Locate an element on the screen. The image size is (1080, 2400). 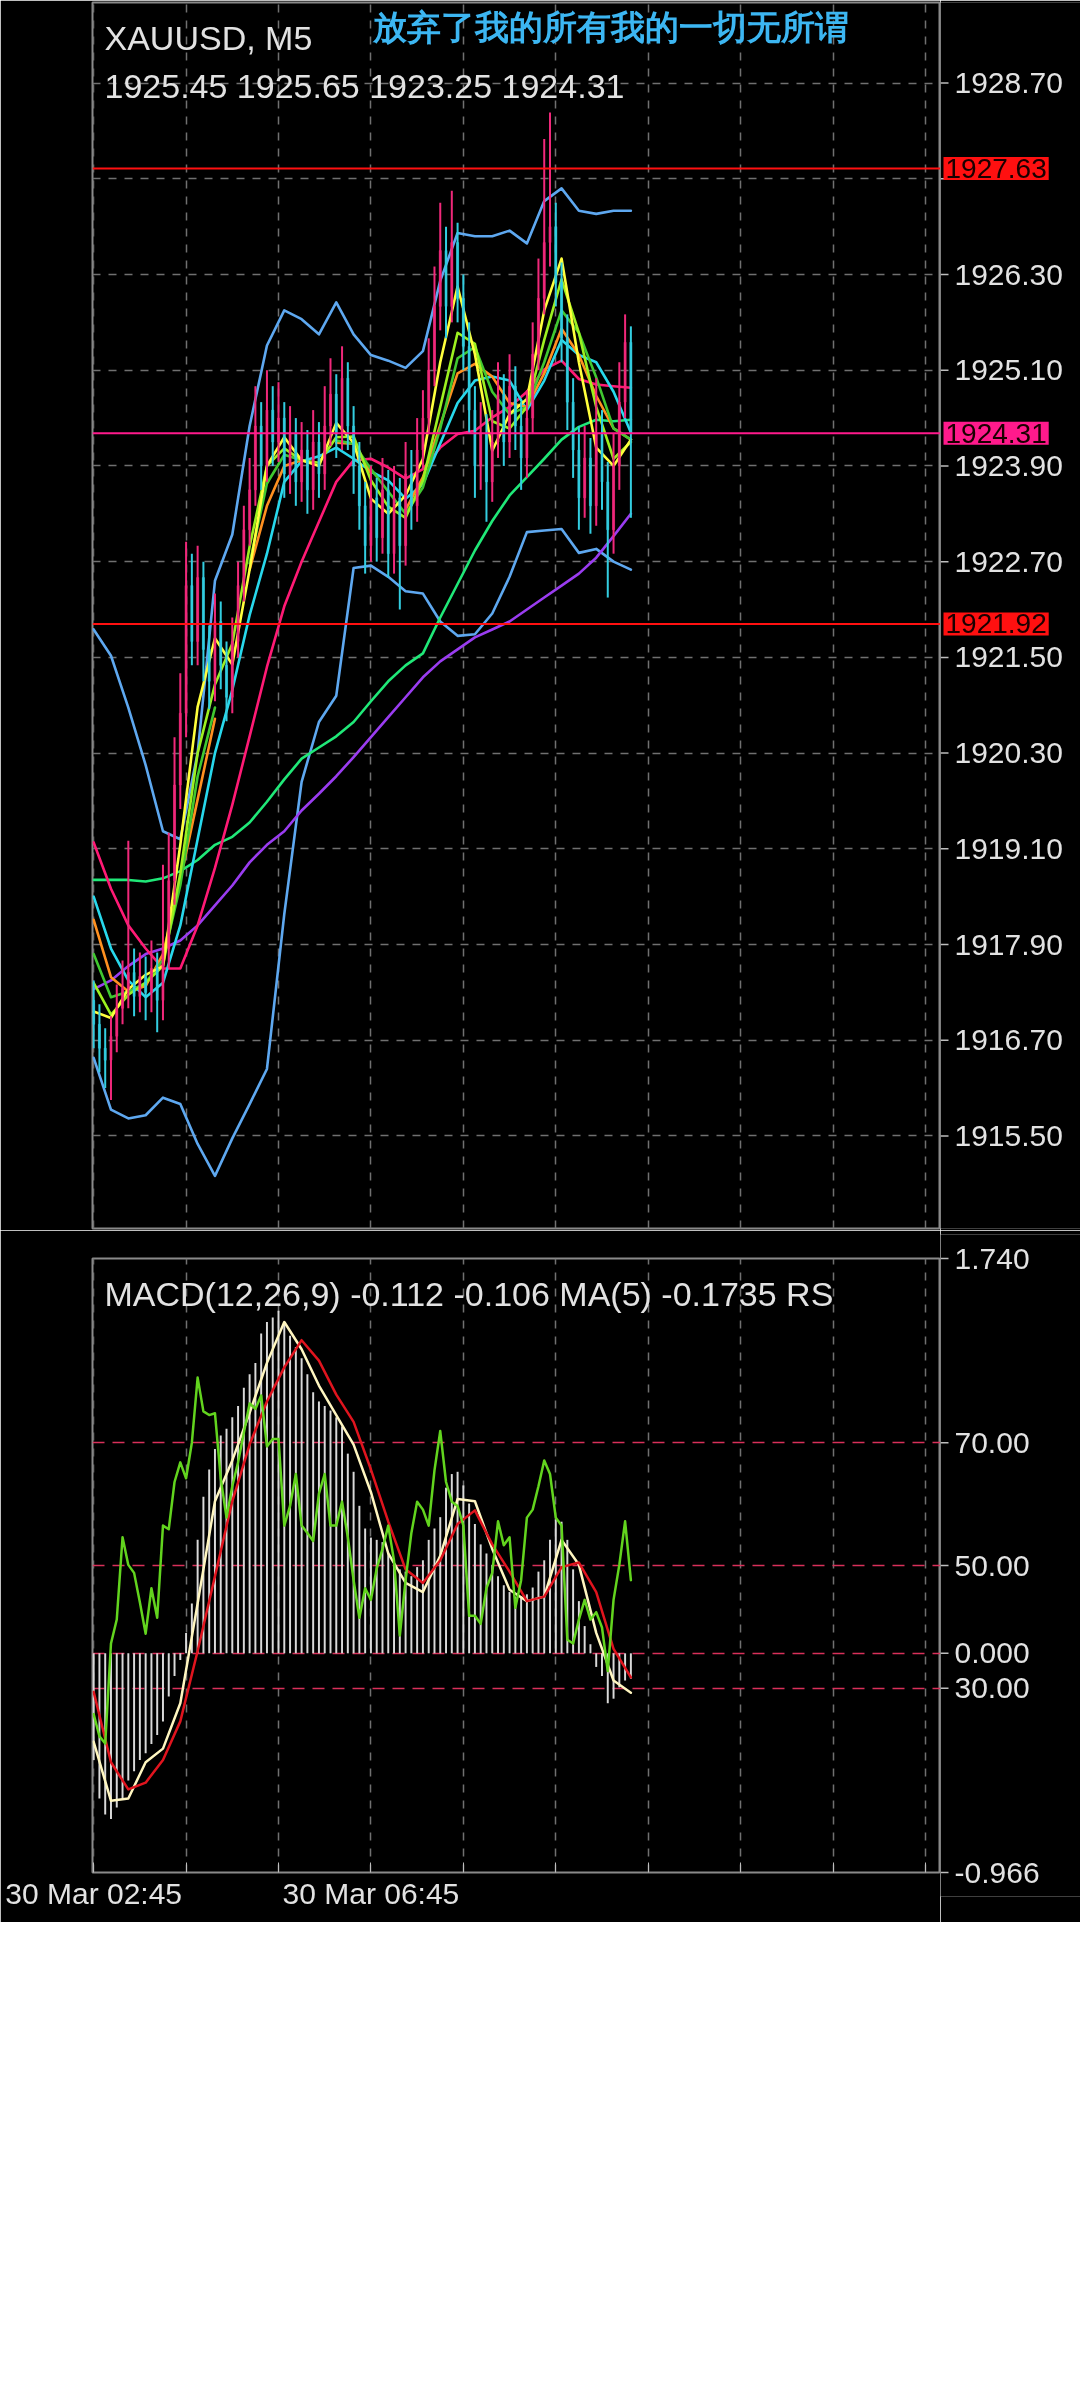
text: XAUUSD, M5 is located at coordinates (208, 37).